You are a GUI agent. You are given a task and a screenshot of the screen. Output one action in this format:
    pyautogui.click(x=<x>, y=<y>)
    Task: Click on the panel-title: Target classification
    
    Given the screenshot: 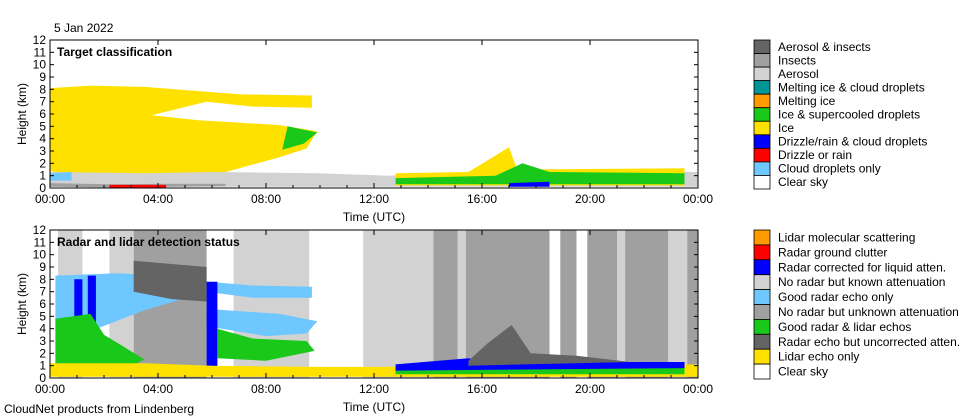 What is the action you would take?
    pyautogui.click(x=114, y=52)
    